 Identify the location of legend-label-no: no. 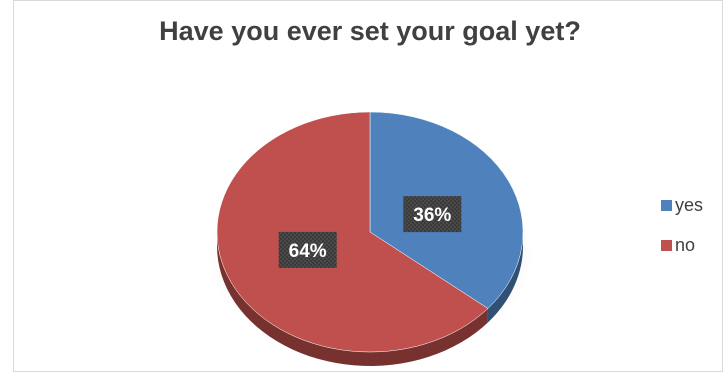
(685, 244).